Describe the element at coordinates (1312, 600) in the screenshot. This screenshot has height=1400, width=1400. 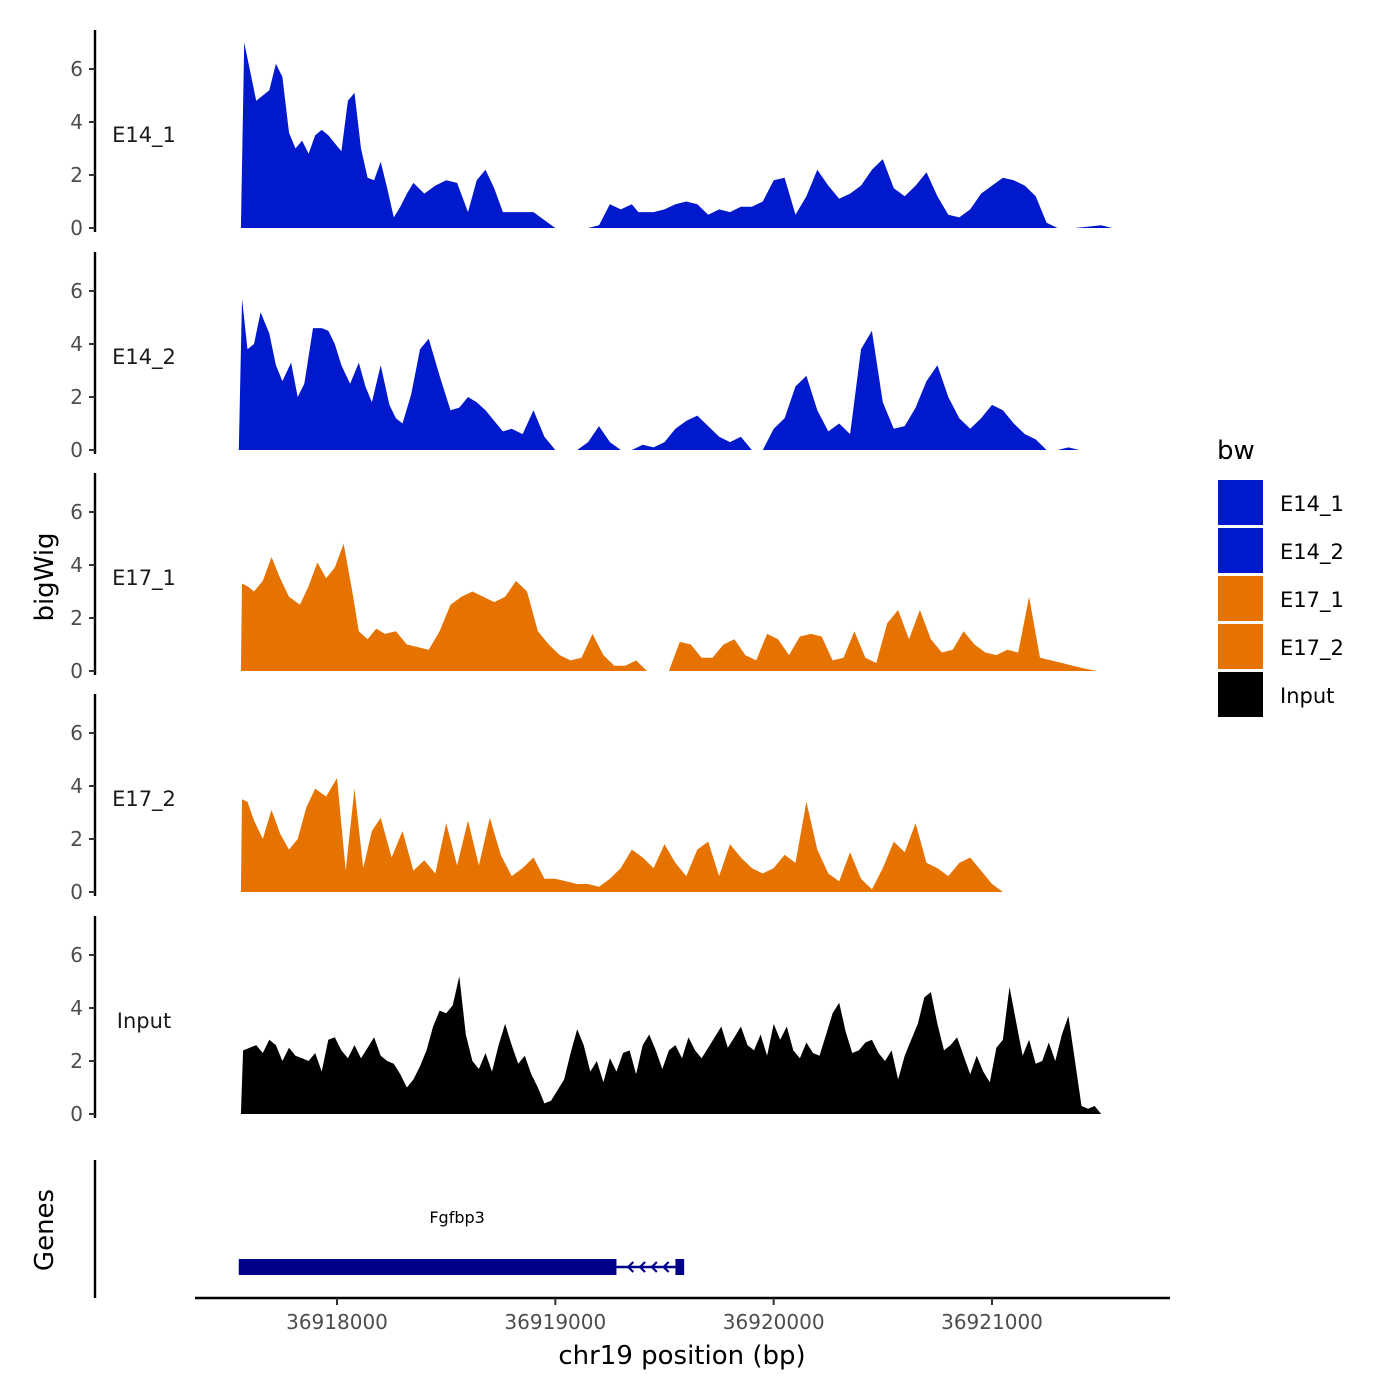
I see `legend-label: E17_1` at that location.